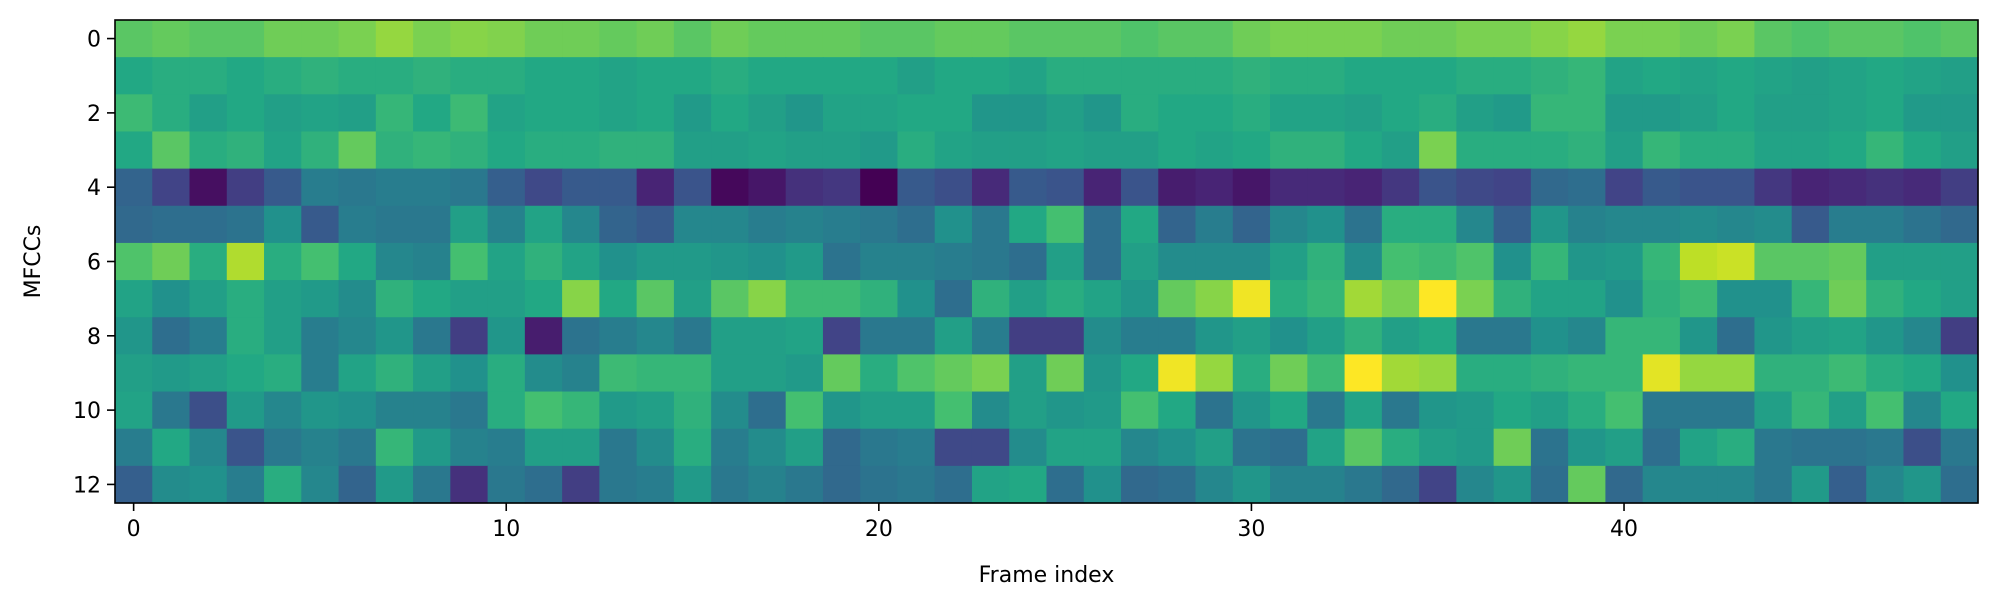 The width and height of the screenshot is (1993, 610). I want to click on y-tick-label: 2, so click(94, 114).